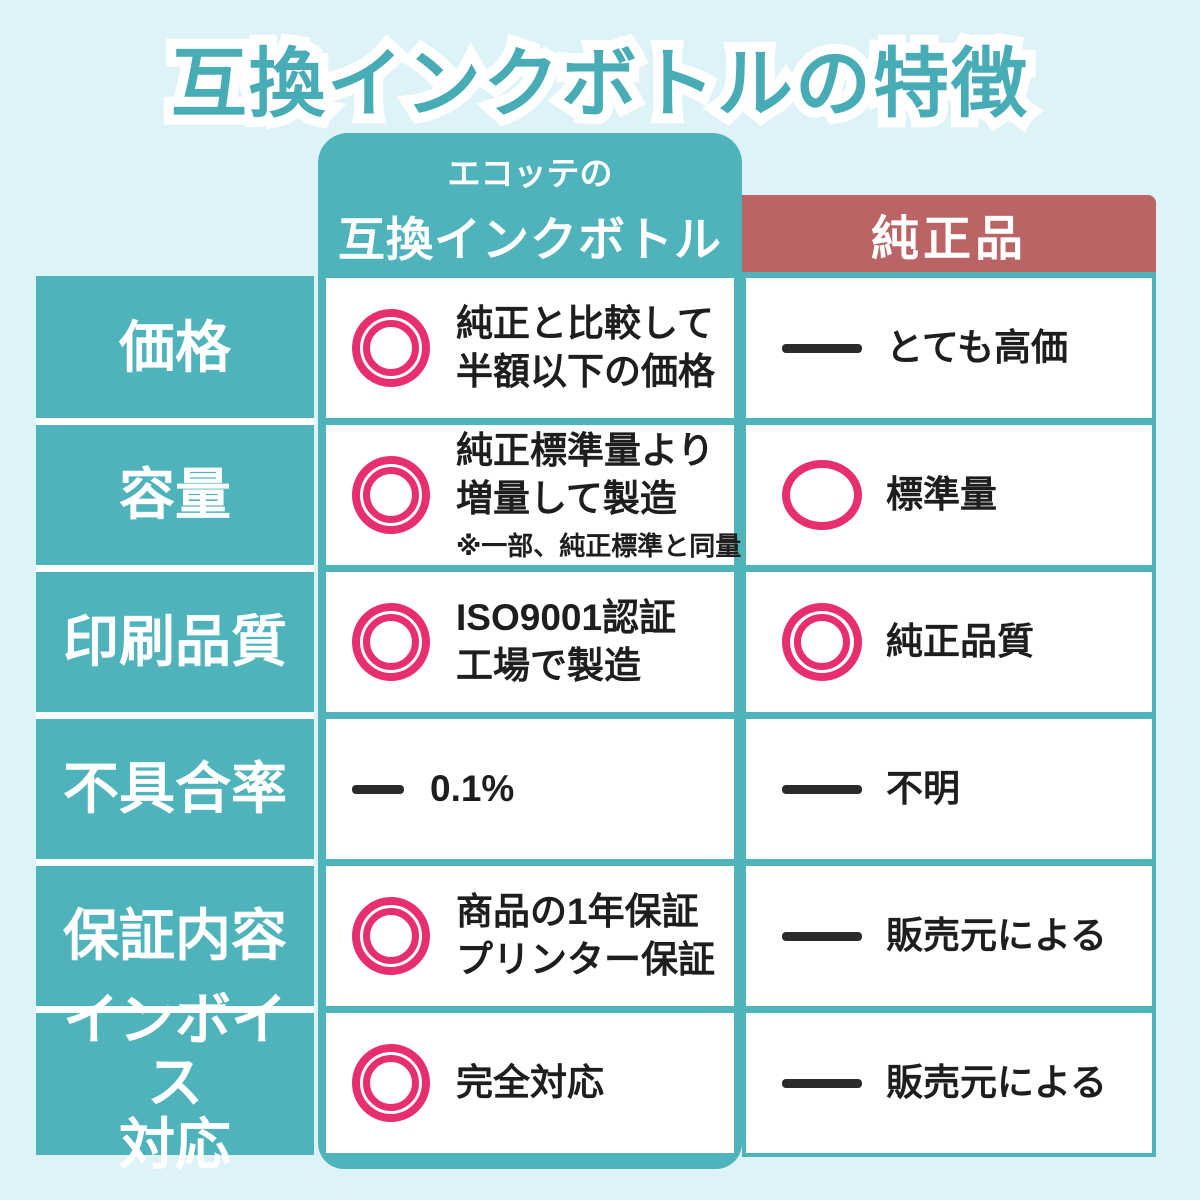 The image size is (1200, 1200). Describe the element at coordinates (960, 641) in the screenshot. I see `cell-text: 純正品質` at that location.